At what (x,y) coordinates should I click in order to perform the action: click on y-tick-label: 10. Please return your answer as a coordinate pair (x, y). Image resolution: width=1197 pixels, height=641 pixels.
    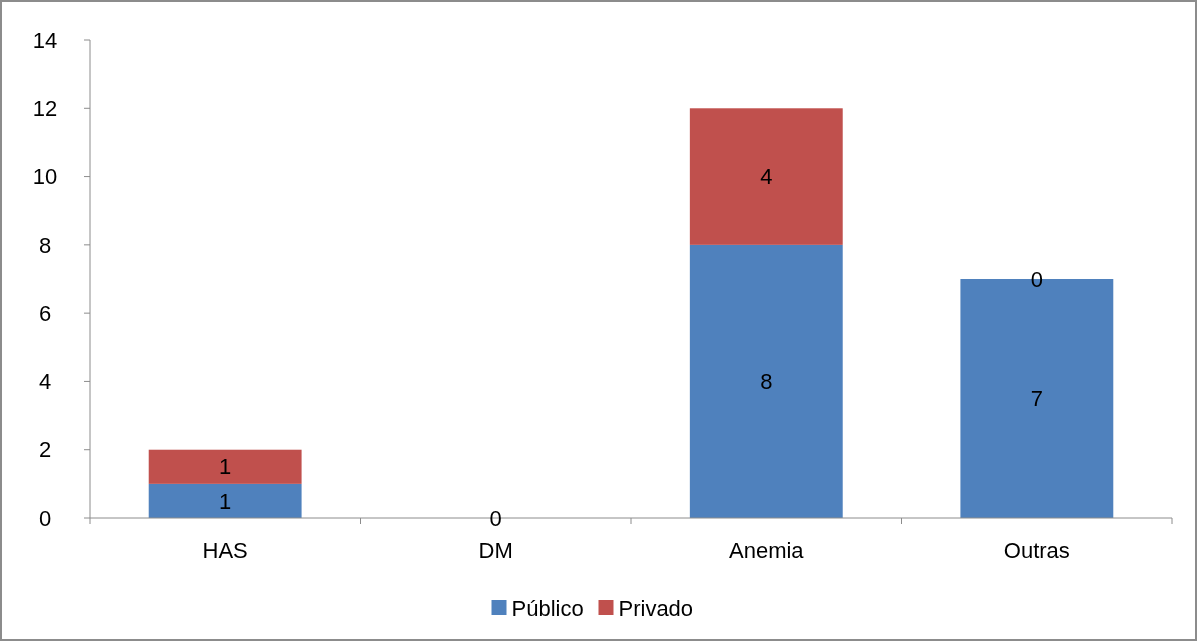
    Looking at the image, I should click on (45, 177).